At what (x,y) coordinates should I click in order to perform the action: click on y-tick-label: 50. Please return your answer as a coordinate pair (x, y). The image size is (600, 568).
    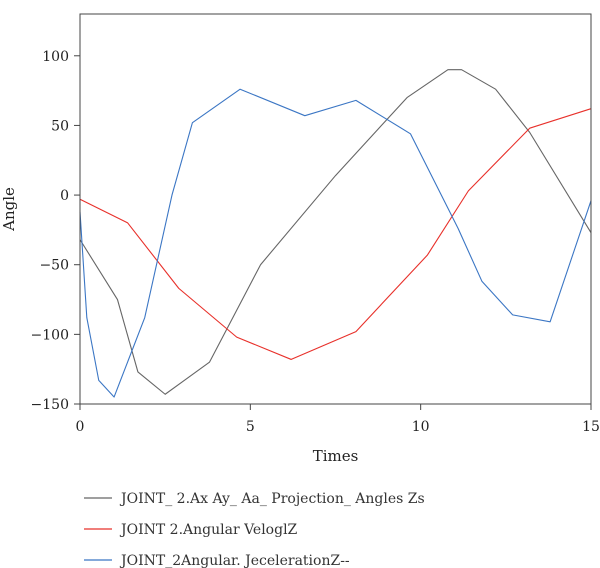
    Looking at the image, I should click on (60, 126).